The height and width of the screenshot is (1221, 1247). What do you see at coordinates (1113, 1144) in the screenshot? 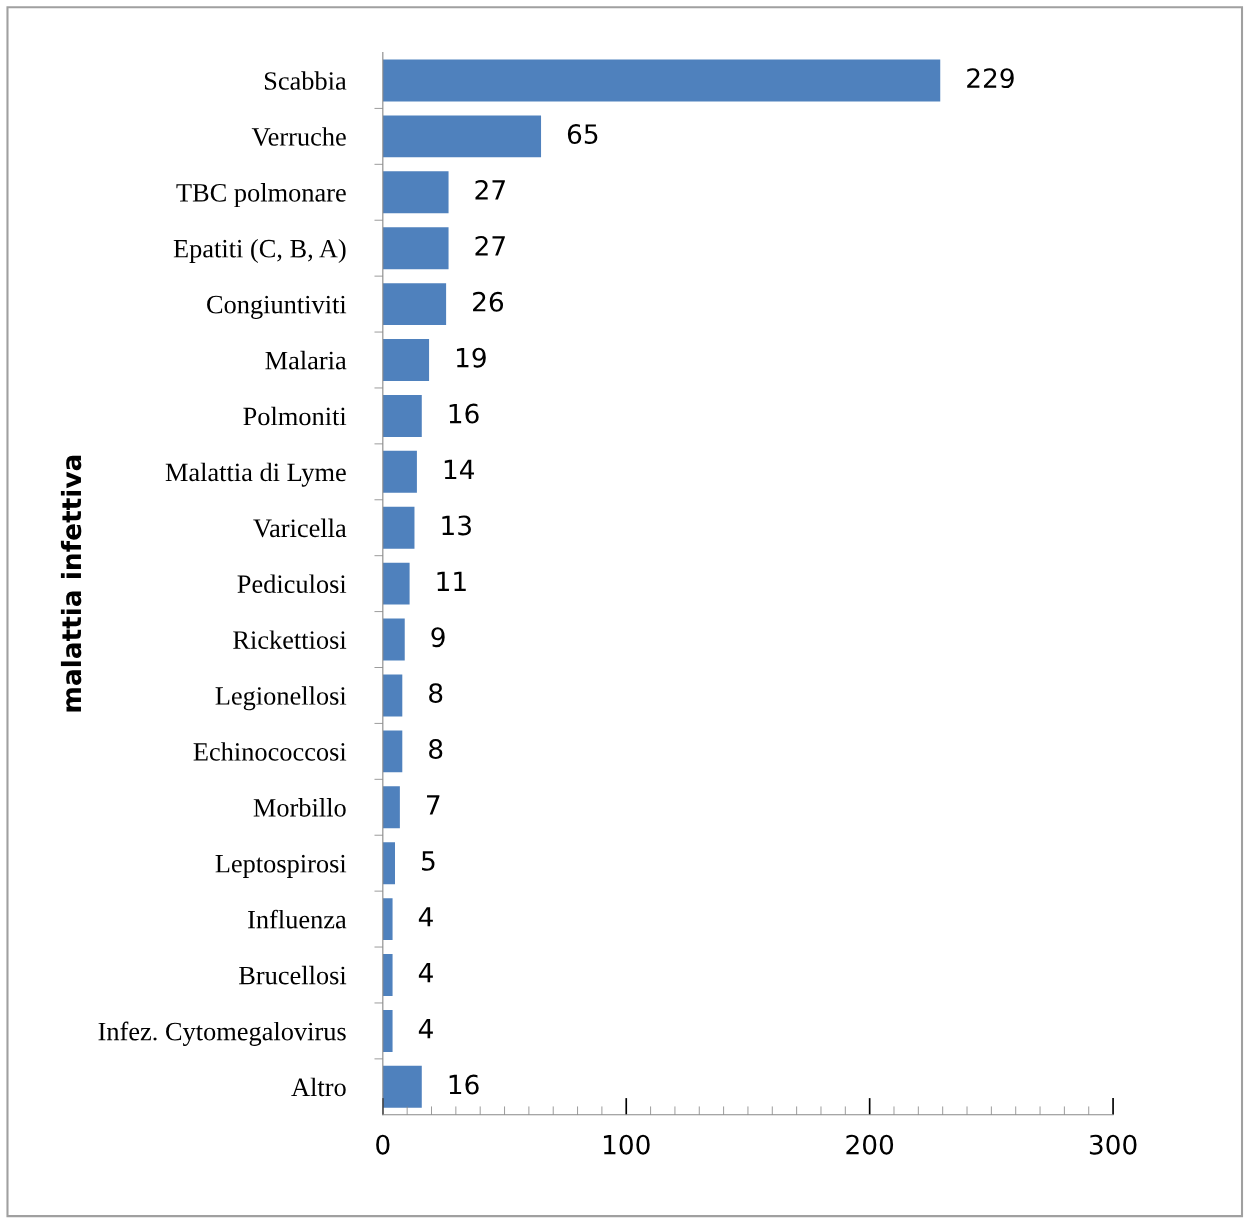
I see `x-tick-label: 300` at bounding box center [1113, 1144].